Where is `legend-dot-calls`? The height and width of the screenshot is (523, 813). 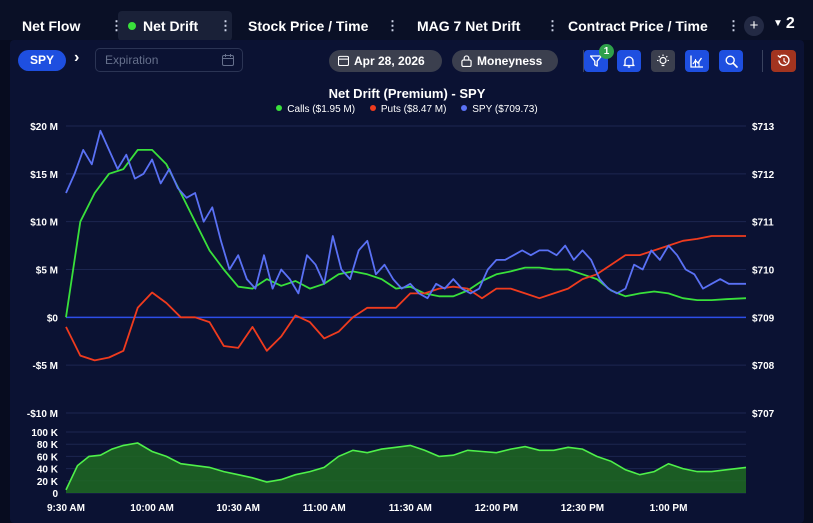 legend-dot-calls is located at coordinates (279, 108).